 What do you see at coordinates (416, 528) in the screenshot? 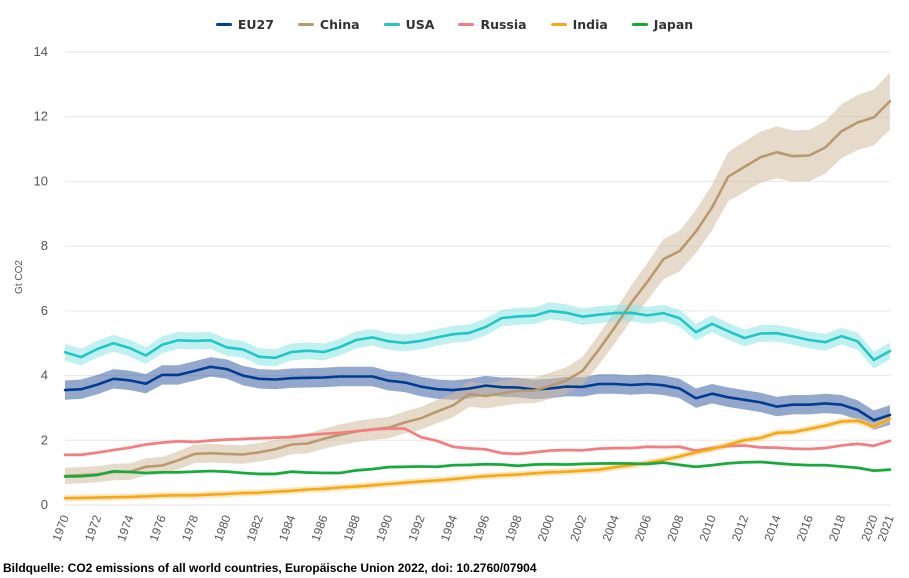
I see `x-tick-label: 1992` at bounding box center [416, 528].